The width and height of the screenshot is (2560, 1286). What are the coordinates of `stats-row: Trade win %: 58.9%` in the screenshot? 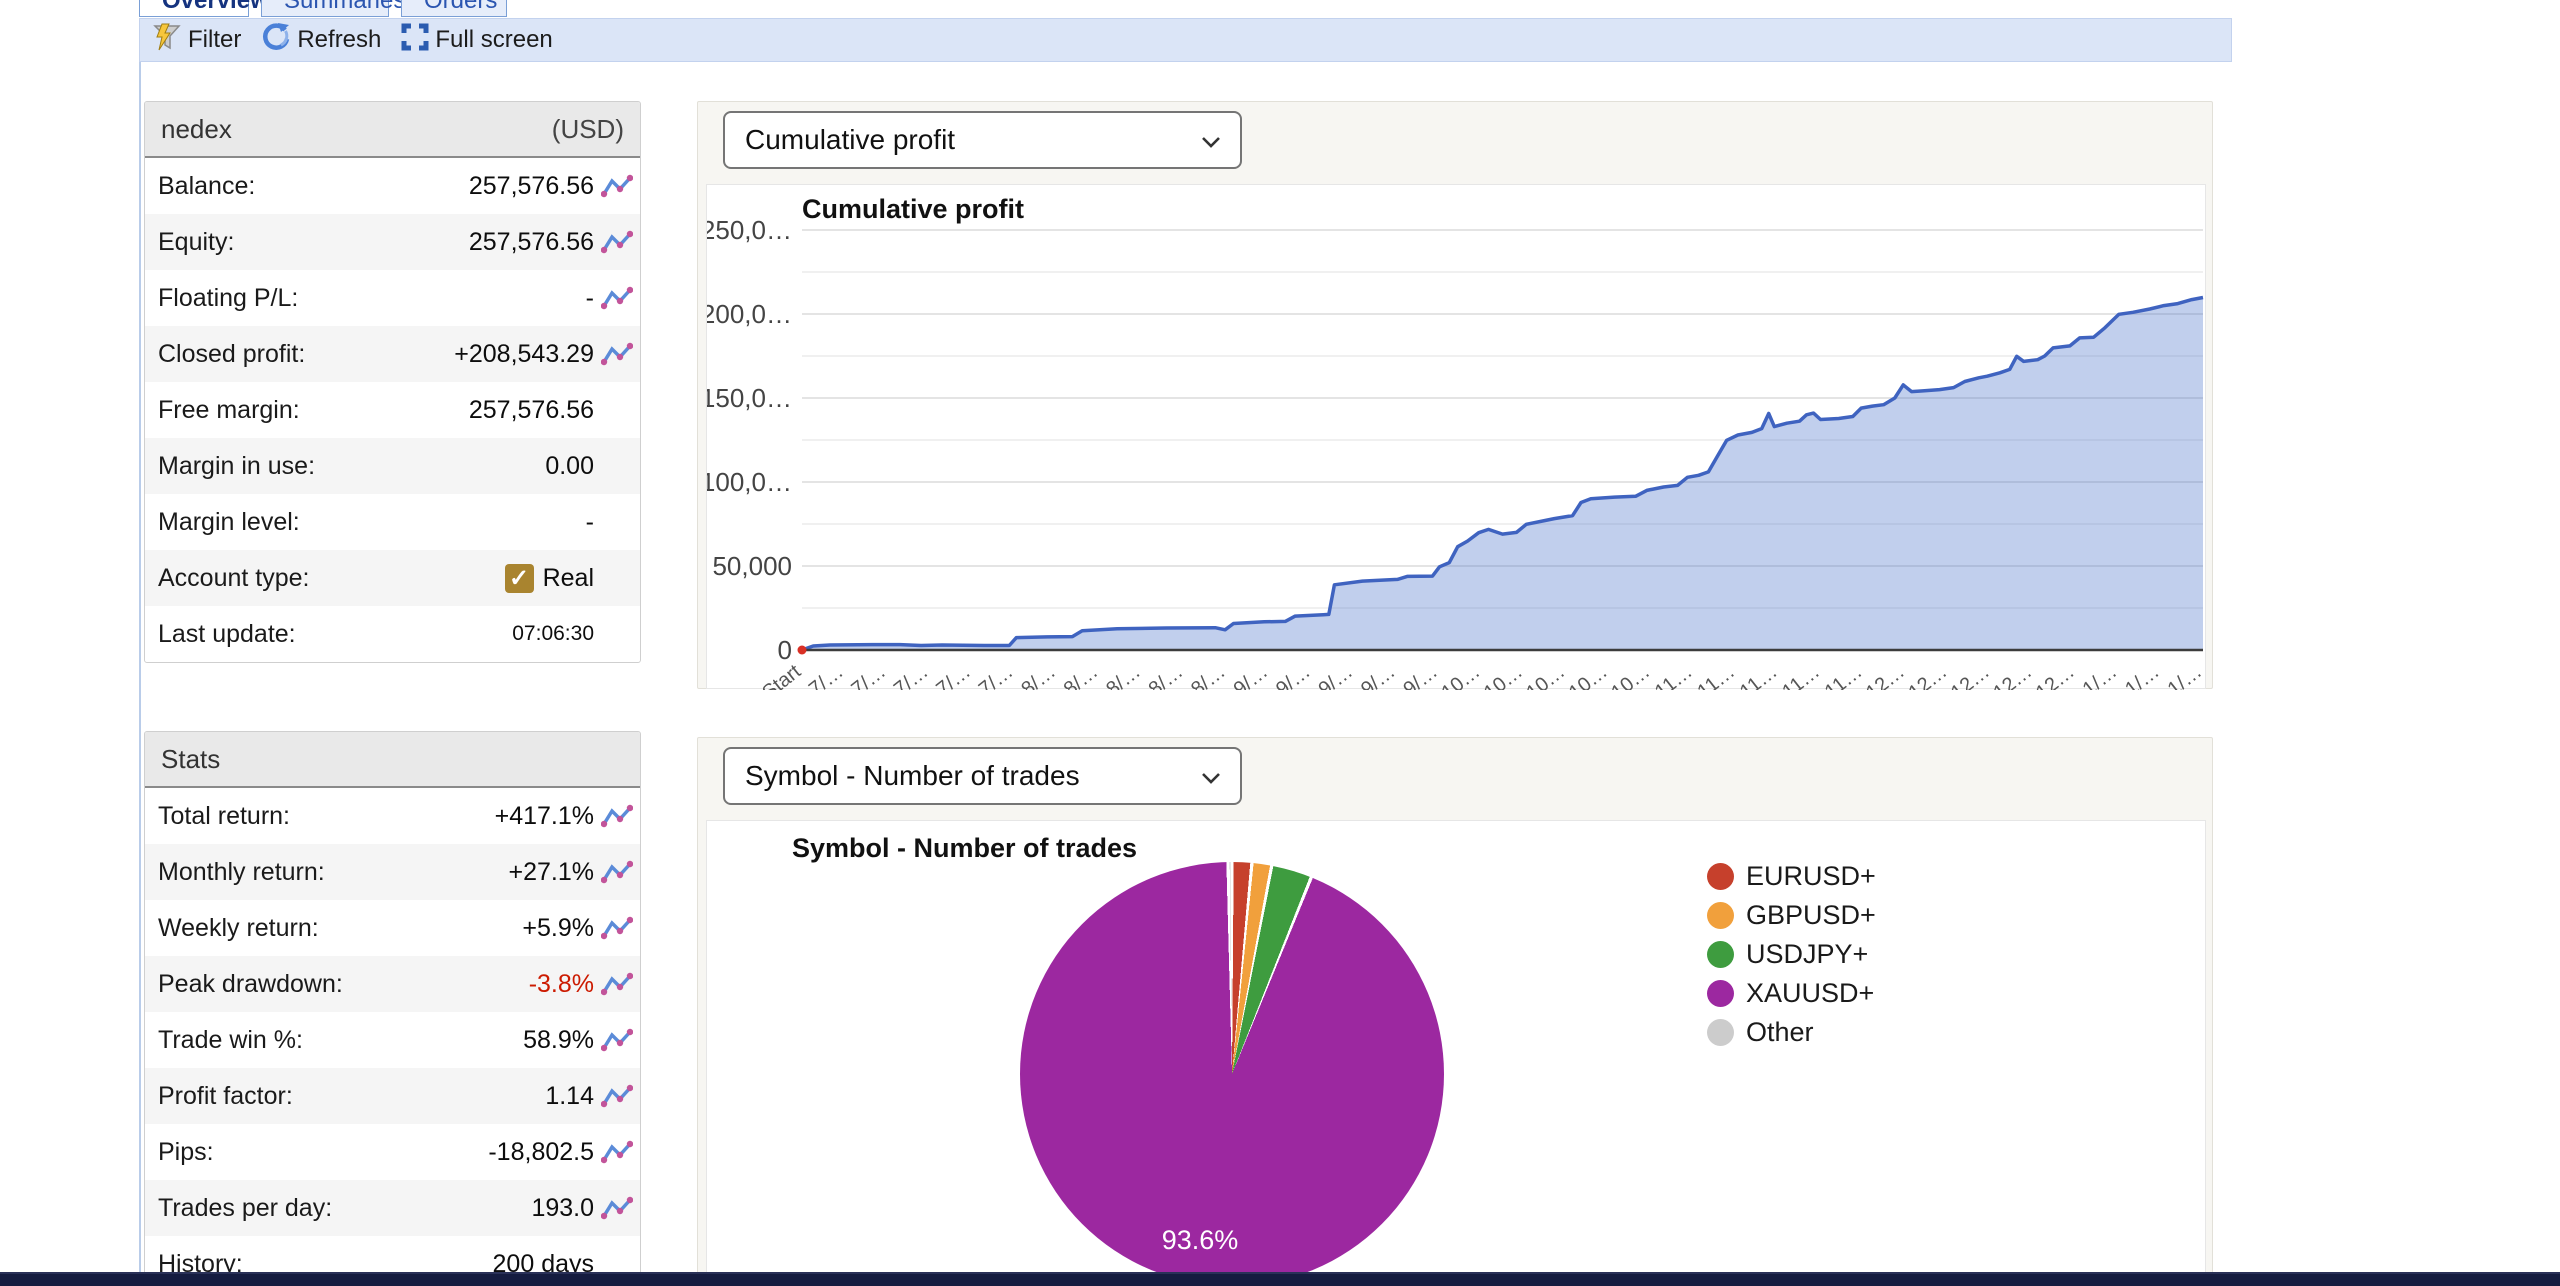 It's located at (392, 1040).